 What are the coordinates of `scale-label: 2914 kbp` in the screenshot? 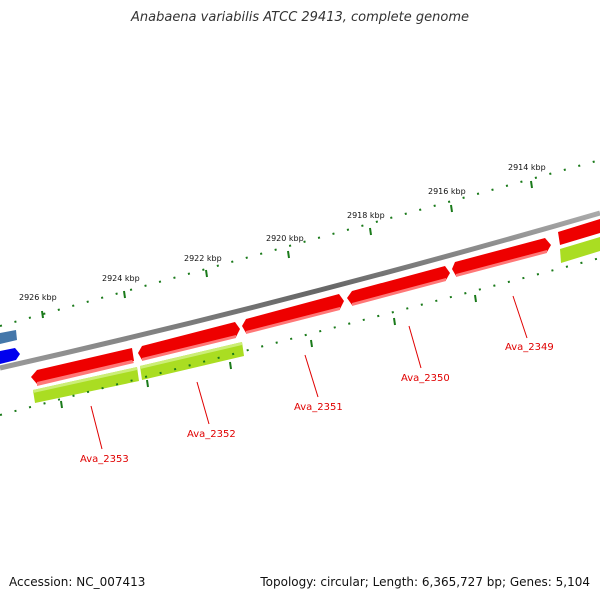 It's located at (527, 167).